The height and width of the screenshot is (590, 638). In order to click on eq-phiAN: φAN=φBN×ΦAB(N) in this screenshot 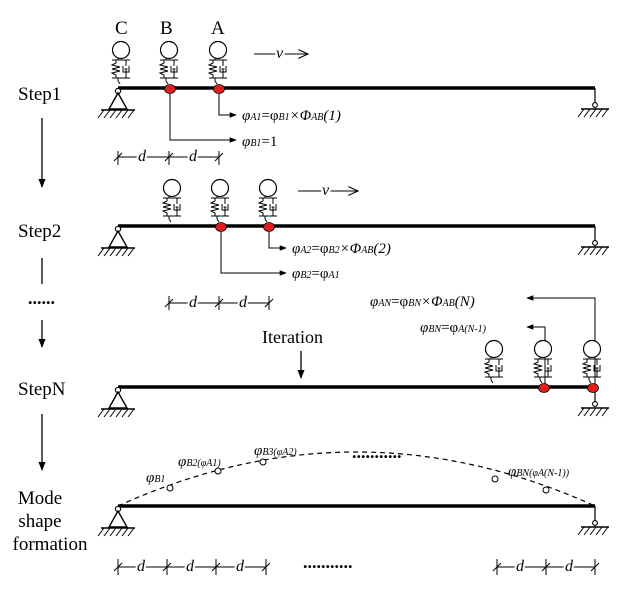, I will do `click(422, 302)`.